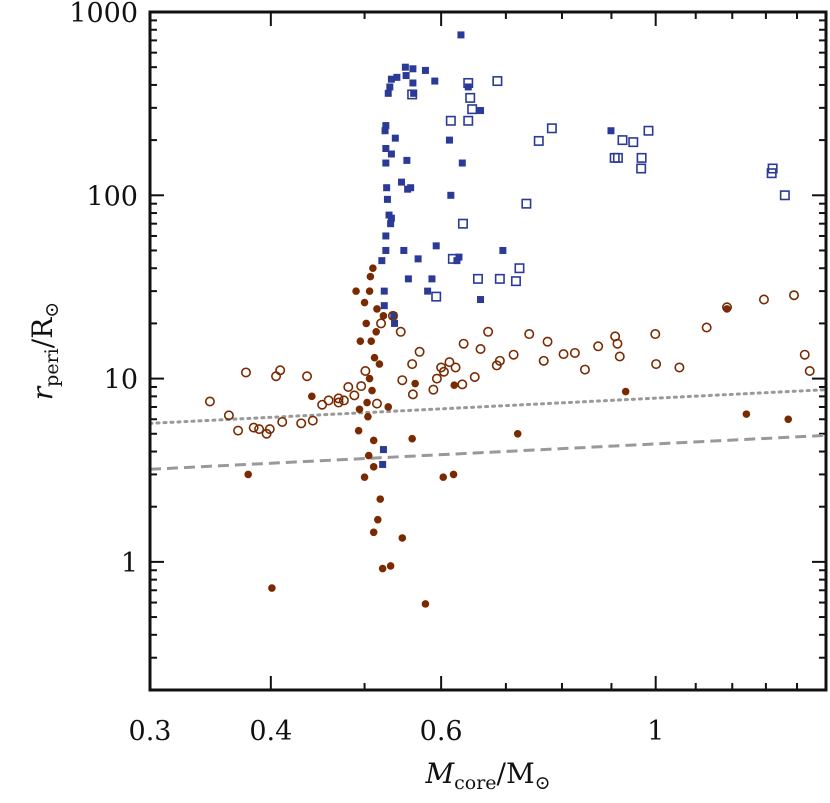 This screenshot has height=803, width=830. I want to click on x-tick-label: 0.6, so click(441, 731).